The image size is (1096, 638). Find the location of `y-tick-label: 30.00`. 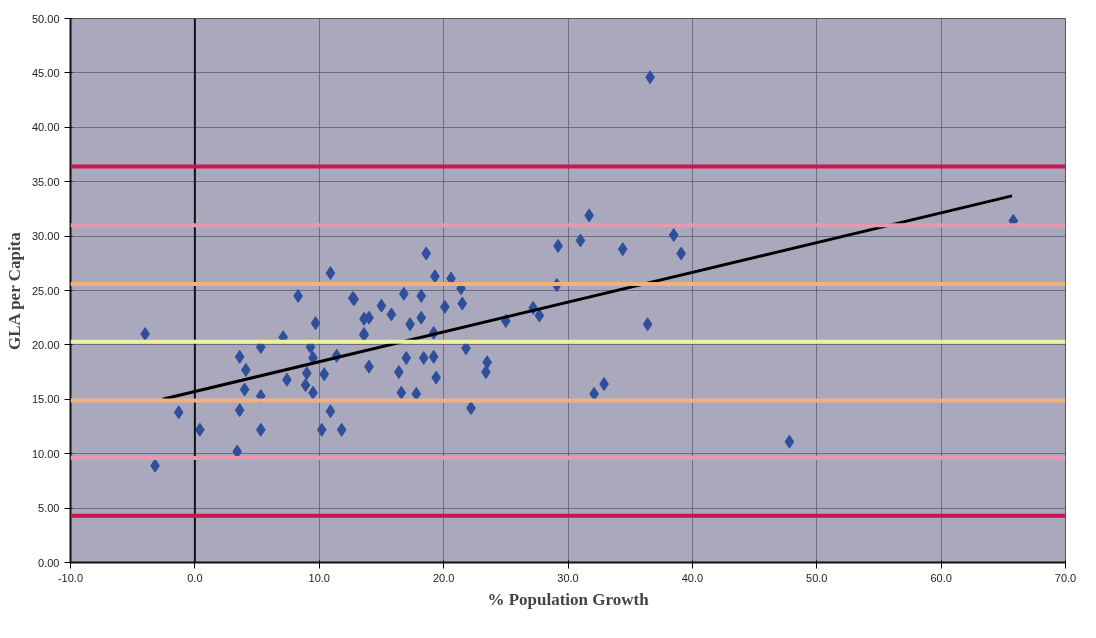

y-tick-label: 30.00 is located at coordinates (45, 236).